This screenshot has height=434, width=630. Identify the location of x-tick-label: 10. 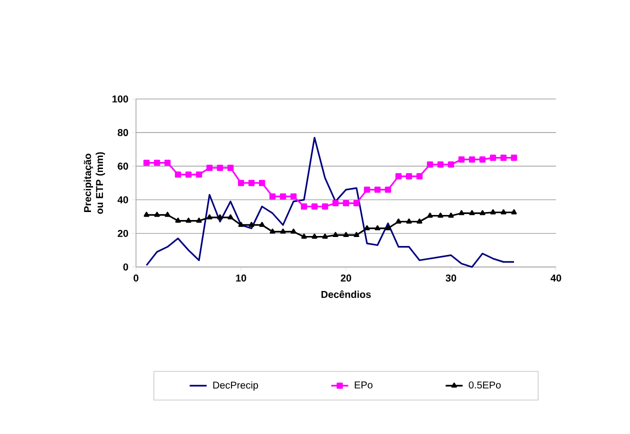
(241, 278).